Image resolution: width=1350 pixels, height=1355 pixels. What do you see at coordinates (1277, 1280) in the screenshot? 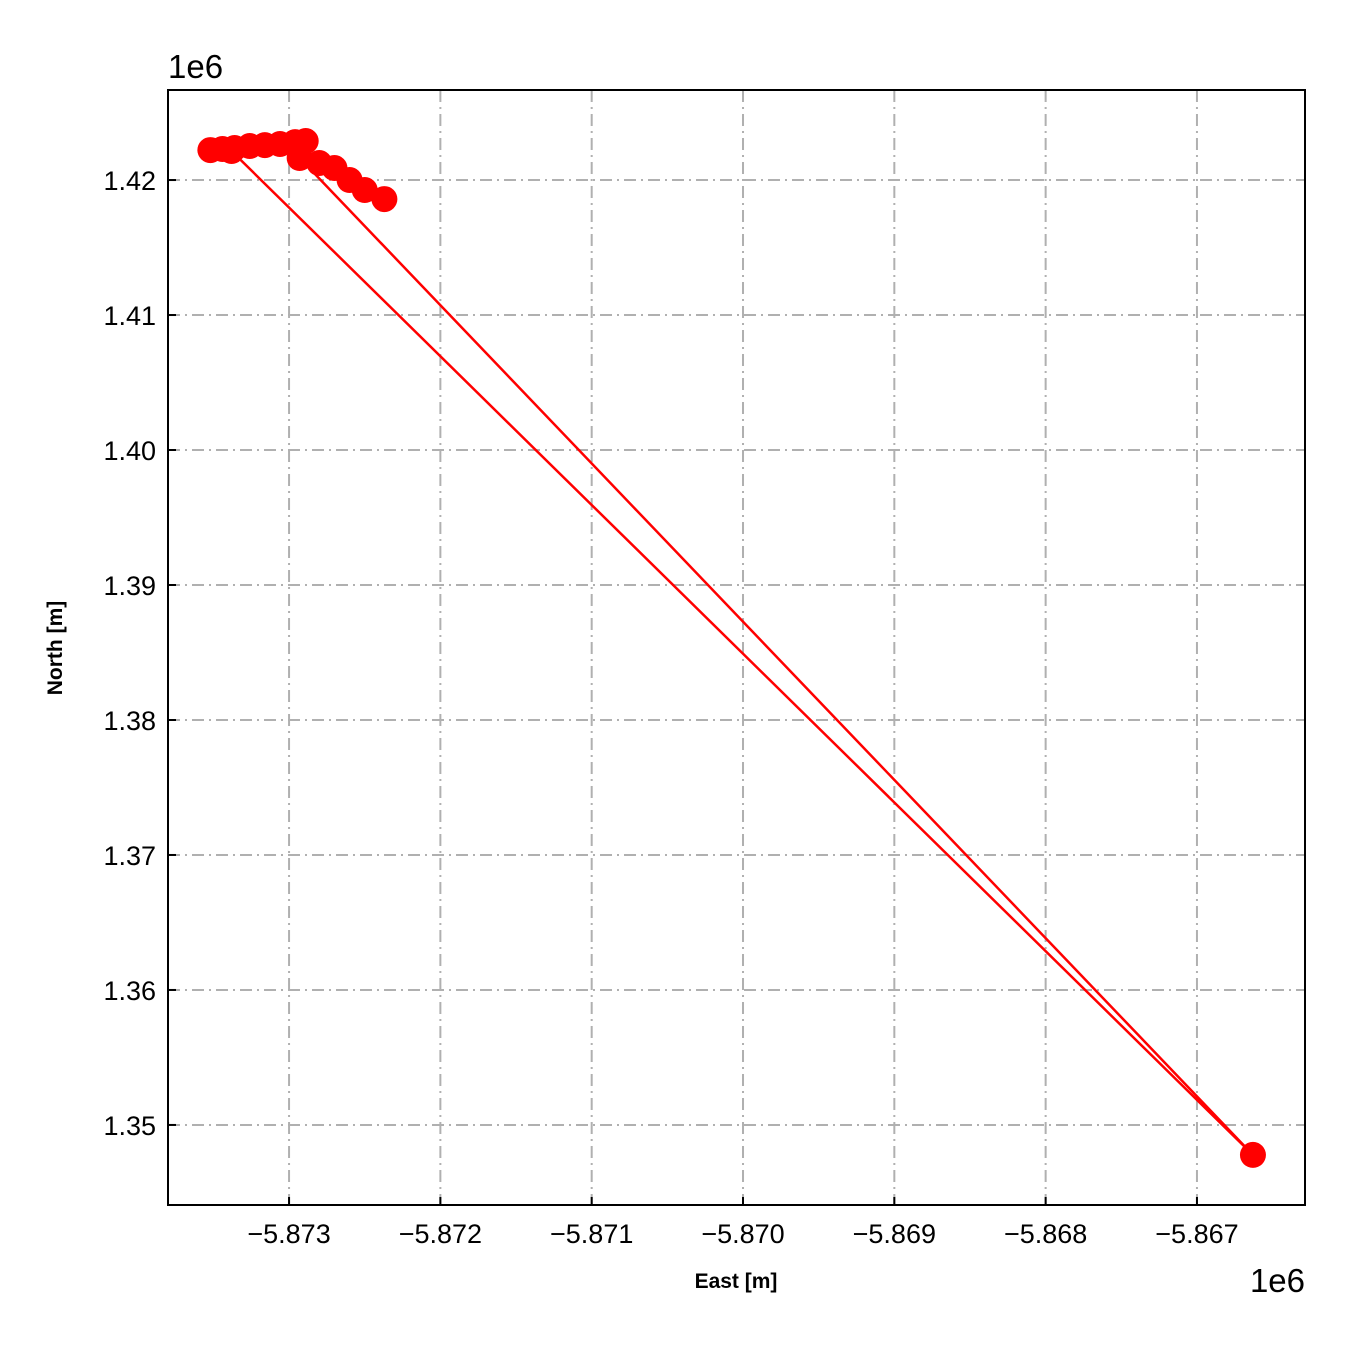
I see `x-offset-label: 1e6` at bounding box center [1277, 1280].